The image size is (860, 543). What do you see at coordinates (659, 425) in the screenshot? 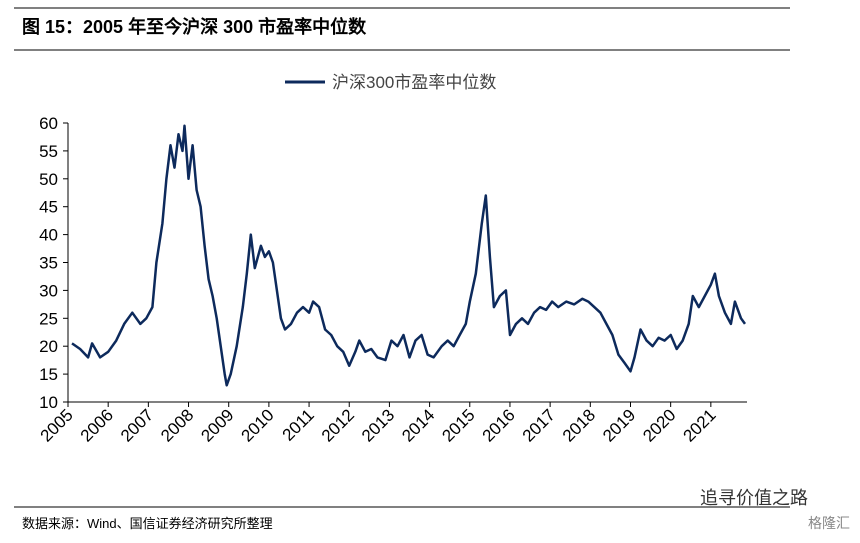
I see `x-tick-label: 2020` at bounding box center [659, 425].